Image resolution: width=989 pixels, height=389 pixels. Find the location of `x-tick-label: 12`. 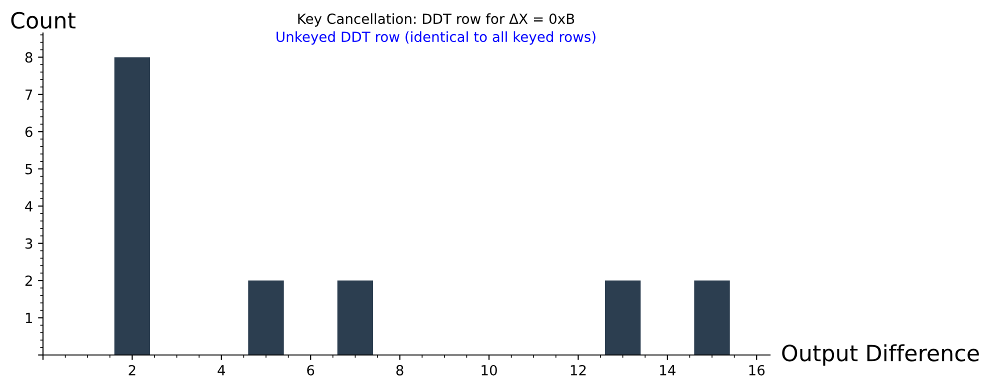

x-tick-label: 12 is located at coordinates (578, 370).